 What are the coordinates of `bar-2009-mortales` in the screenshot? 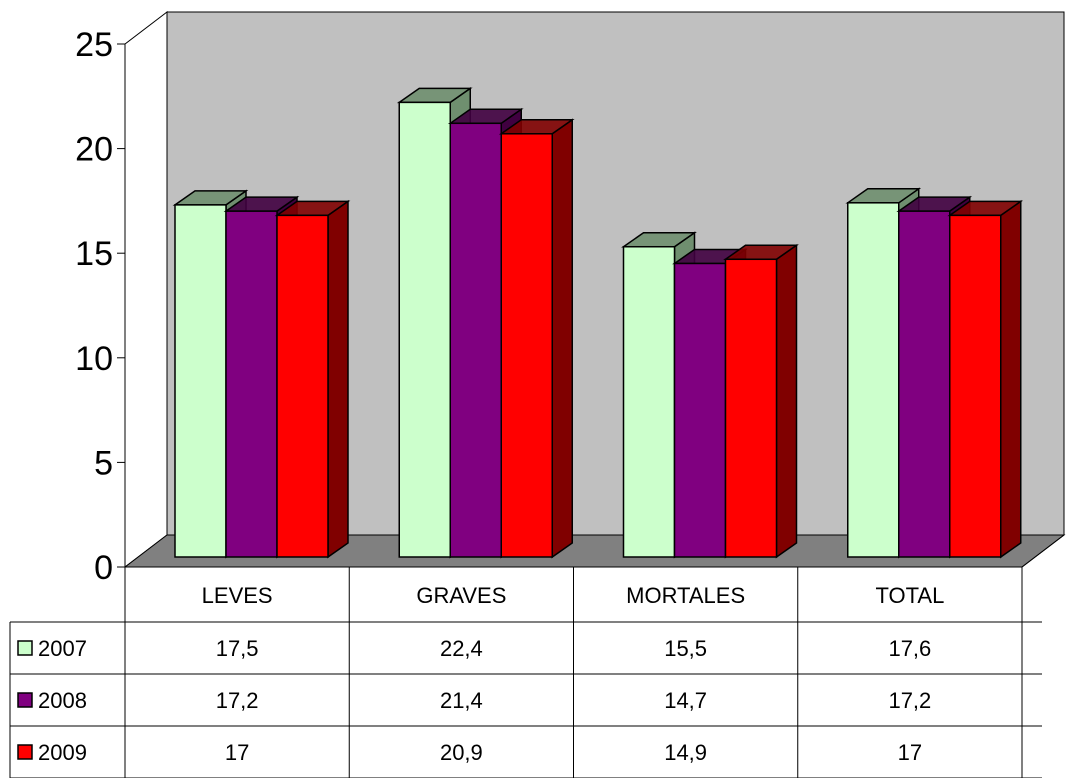 It's located at (751, 408).